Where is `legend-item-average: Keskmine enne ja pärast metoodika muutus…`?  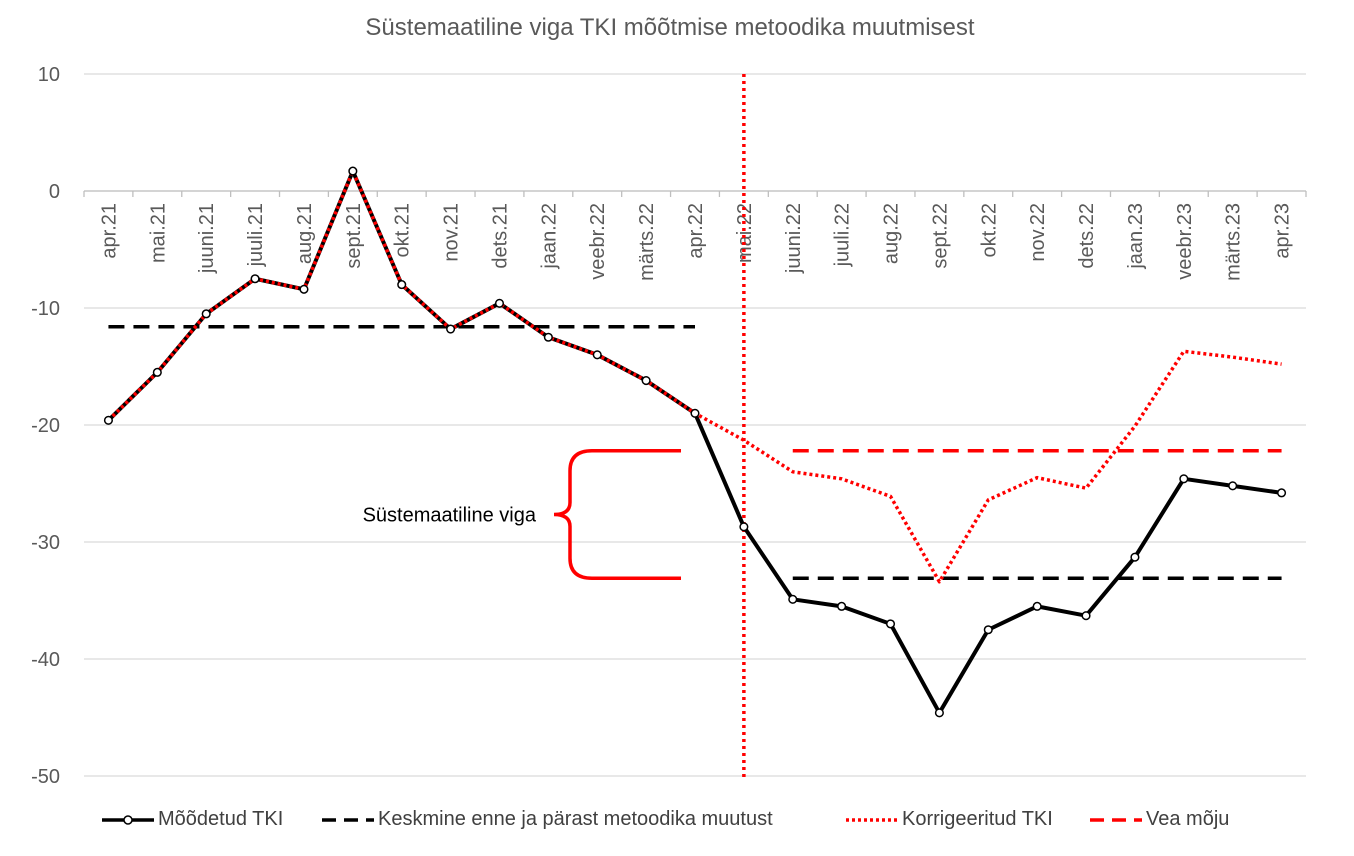
legend-item-average: Keskmine enne ja pärast metoodika muutus… is located at coordinates (547, 819).